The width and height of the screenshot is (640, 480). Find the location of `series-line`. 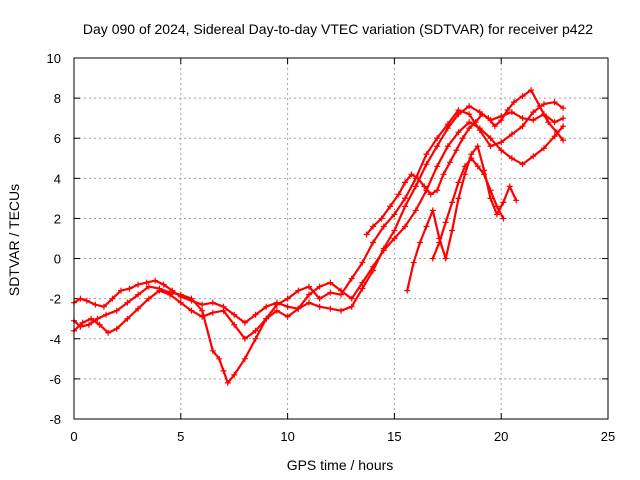

series-line is located at coordinates (468, 208).